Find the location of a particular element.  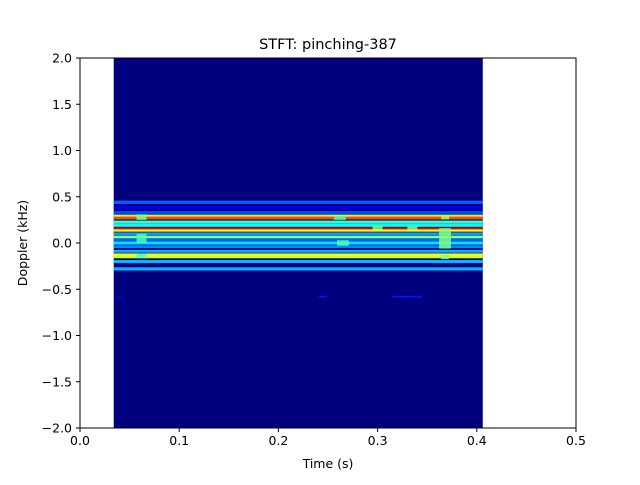

x-axis: 0.0 0.1 0.2 0.3 0.4 0.5 is located at coordinates (328, 438).